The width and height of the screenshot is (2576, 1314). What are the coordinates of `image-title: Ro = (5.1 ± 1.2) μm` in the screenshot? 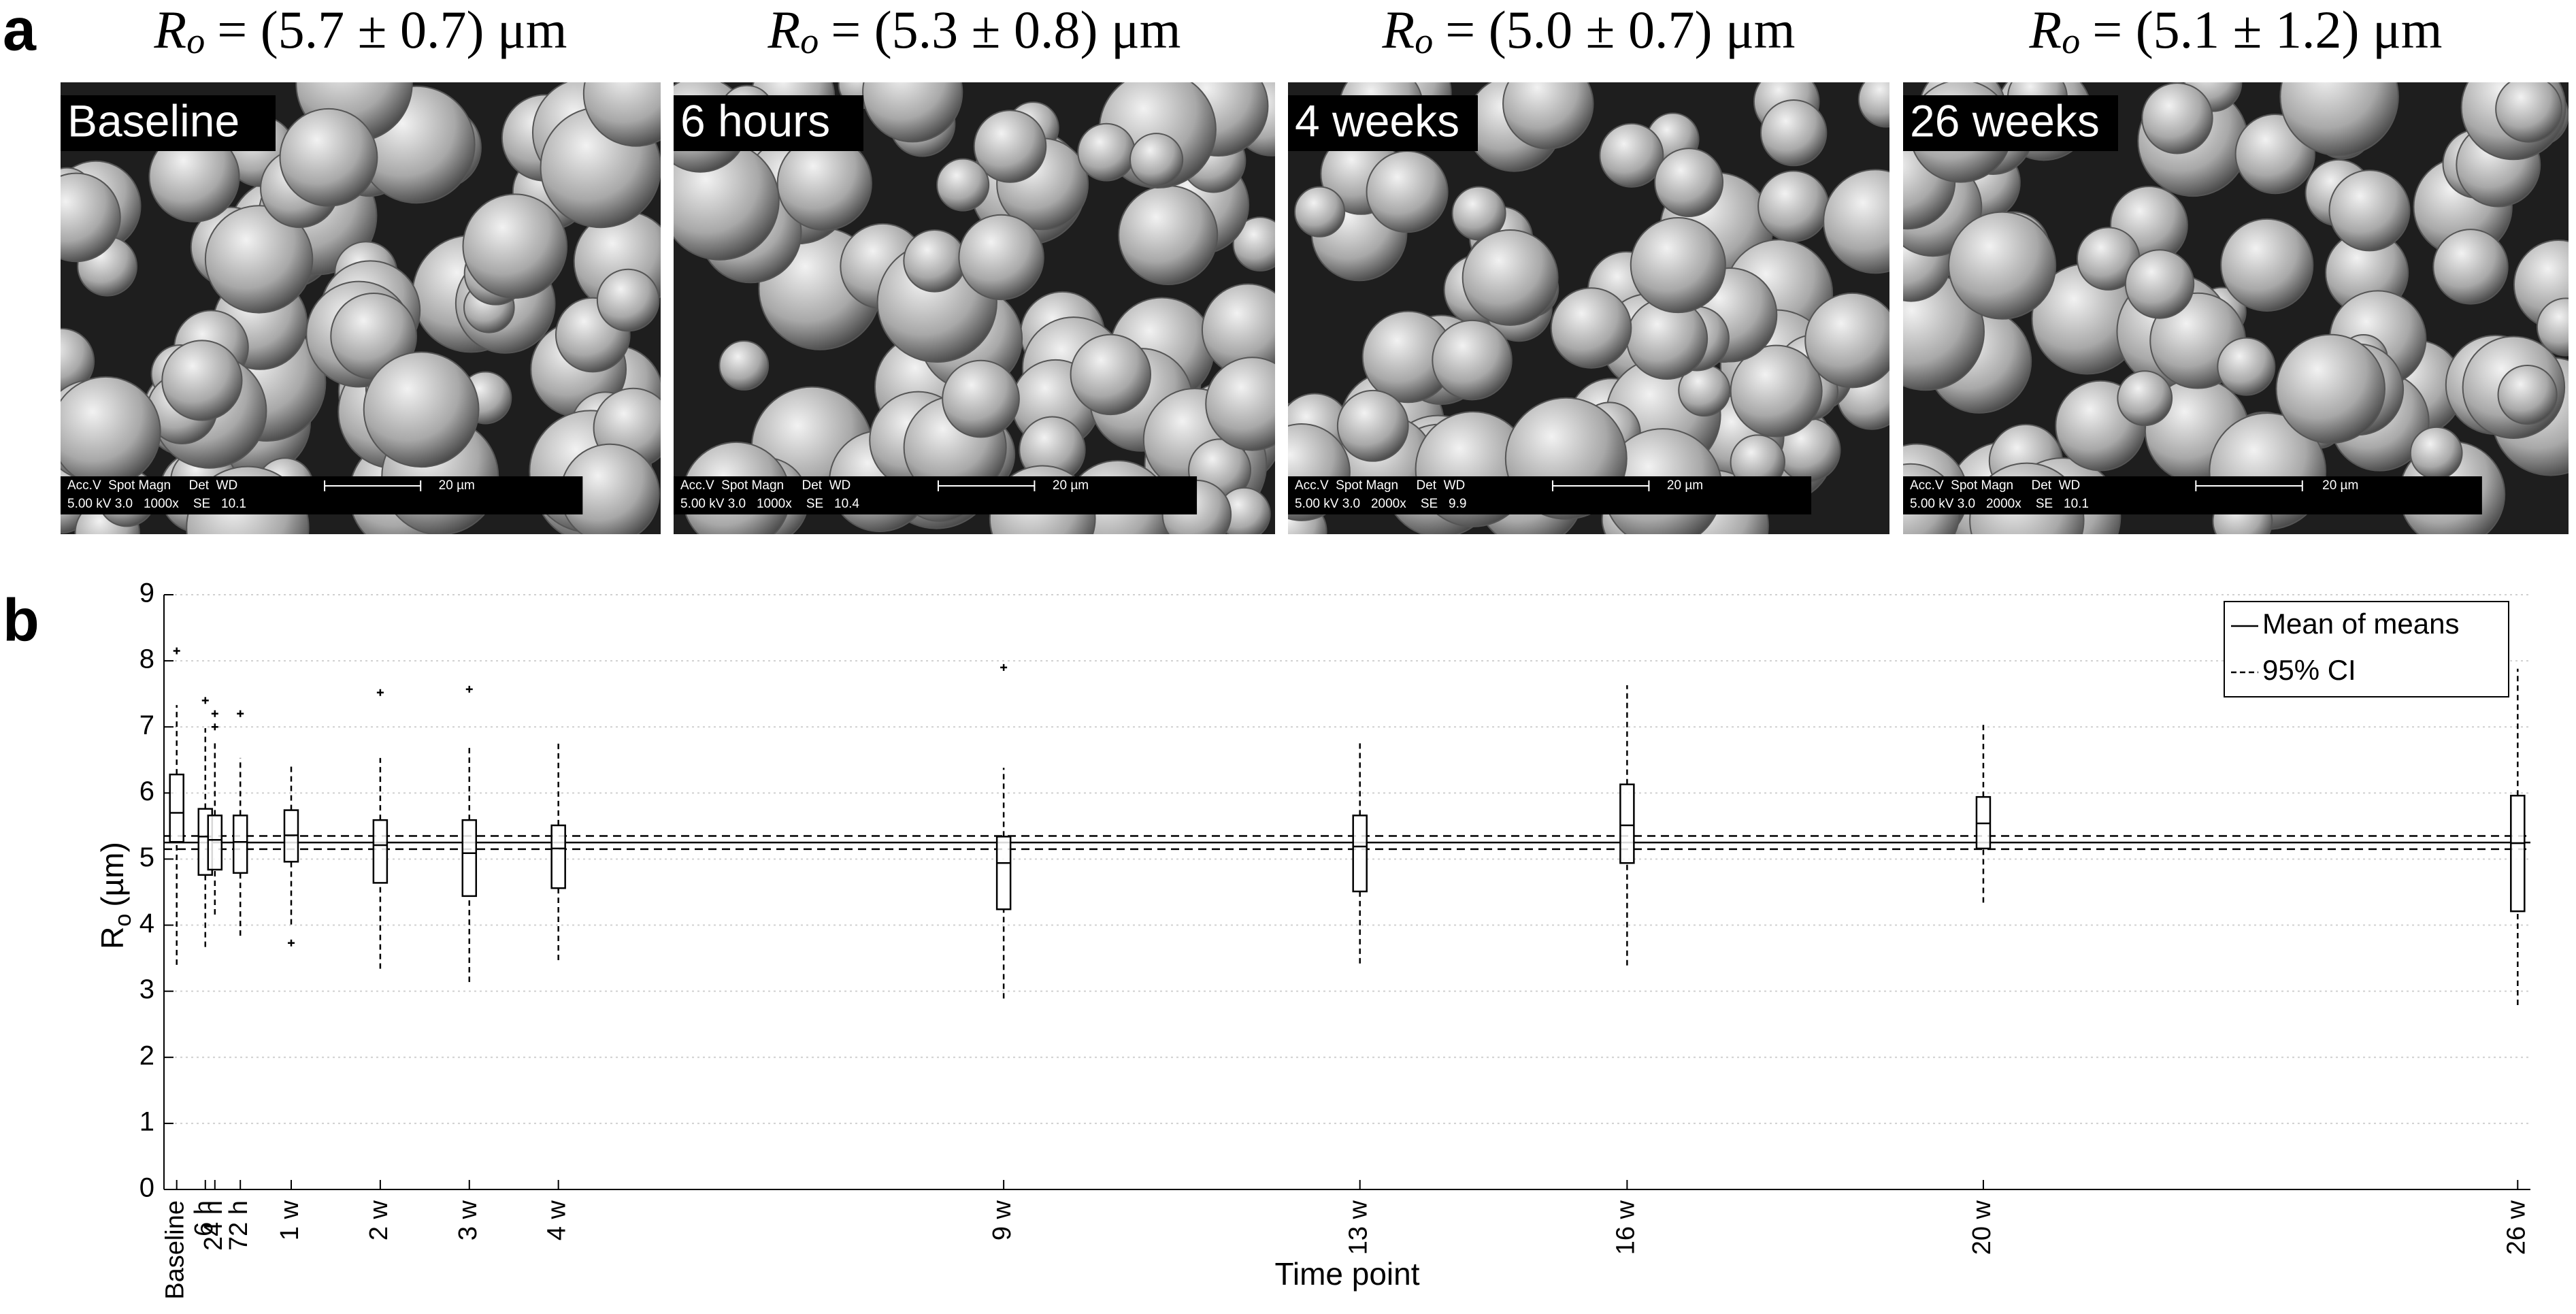 It's located at (2236, 31).